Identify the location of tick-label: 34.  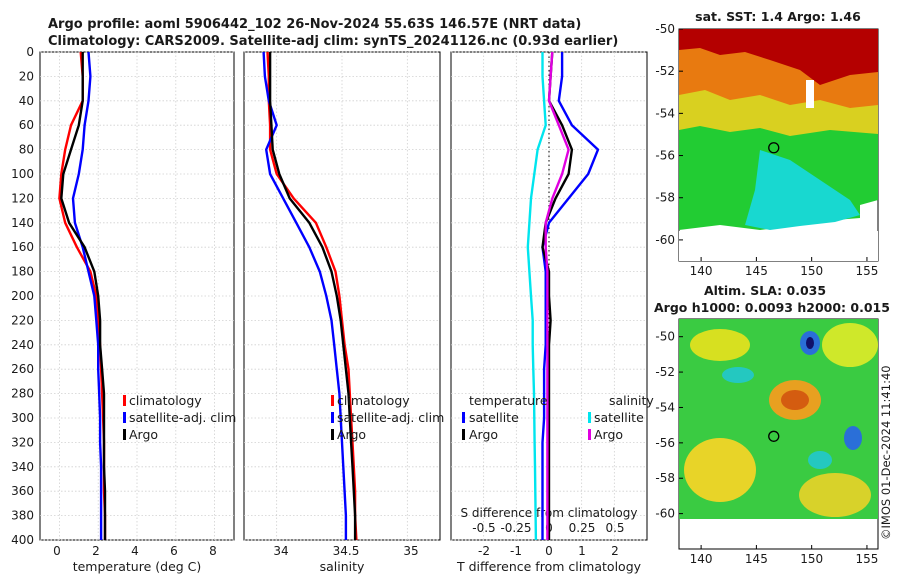
(280, 551).